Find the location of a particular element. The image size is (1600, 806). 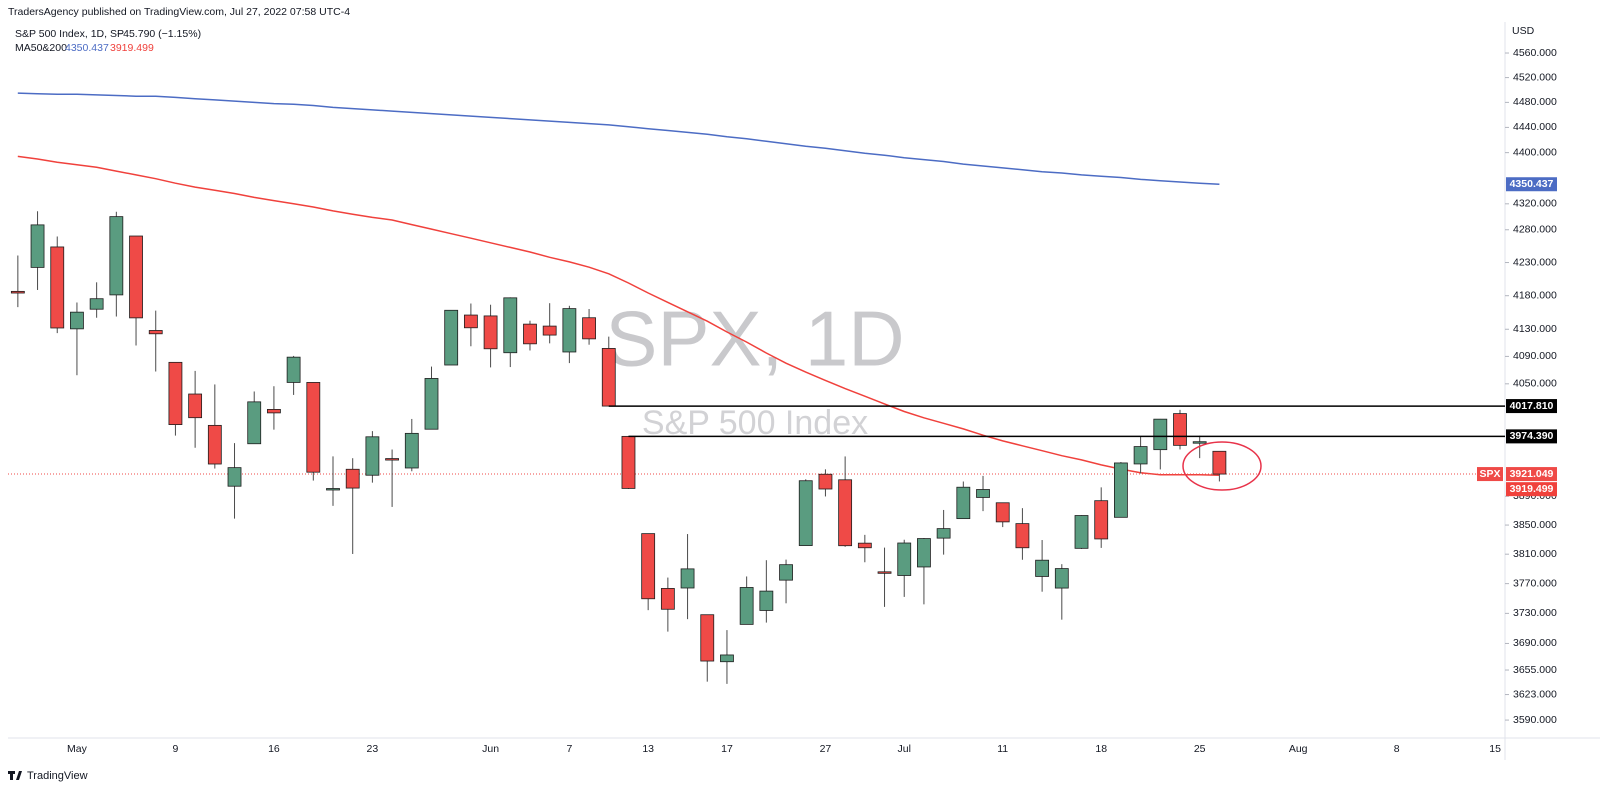

y-tick-label: 4520.000 is located at coordinates (1535, 77).